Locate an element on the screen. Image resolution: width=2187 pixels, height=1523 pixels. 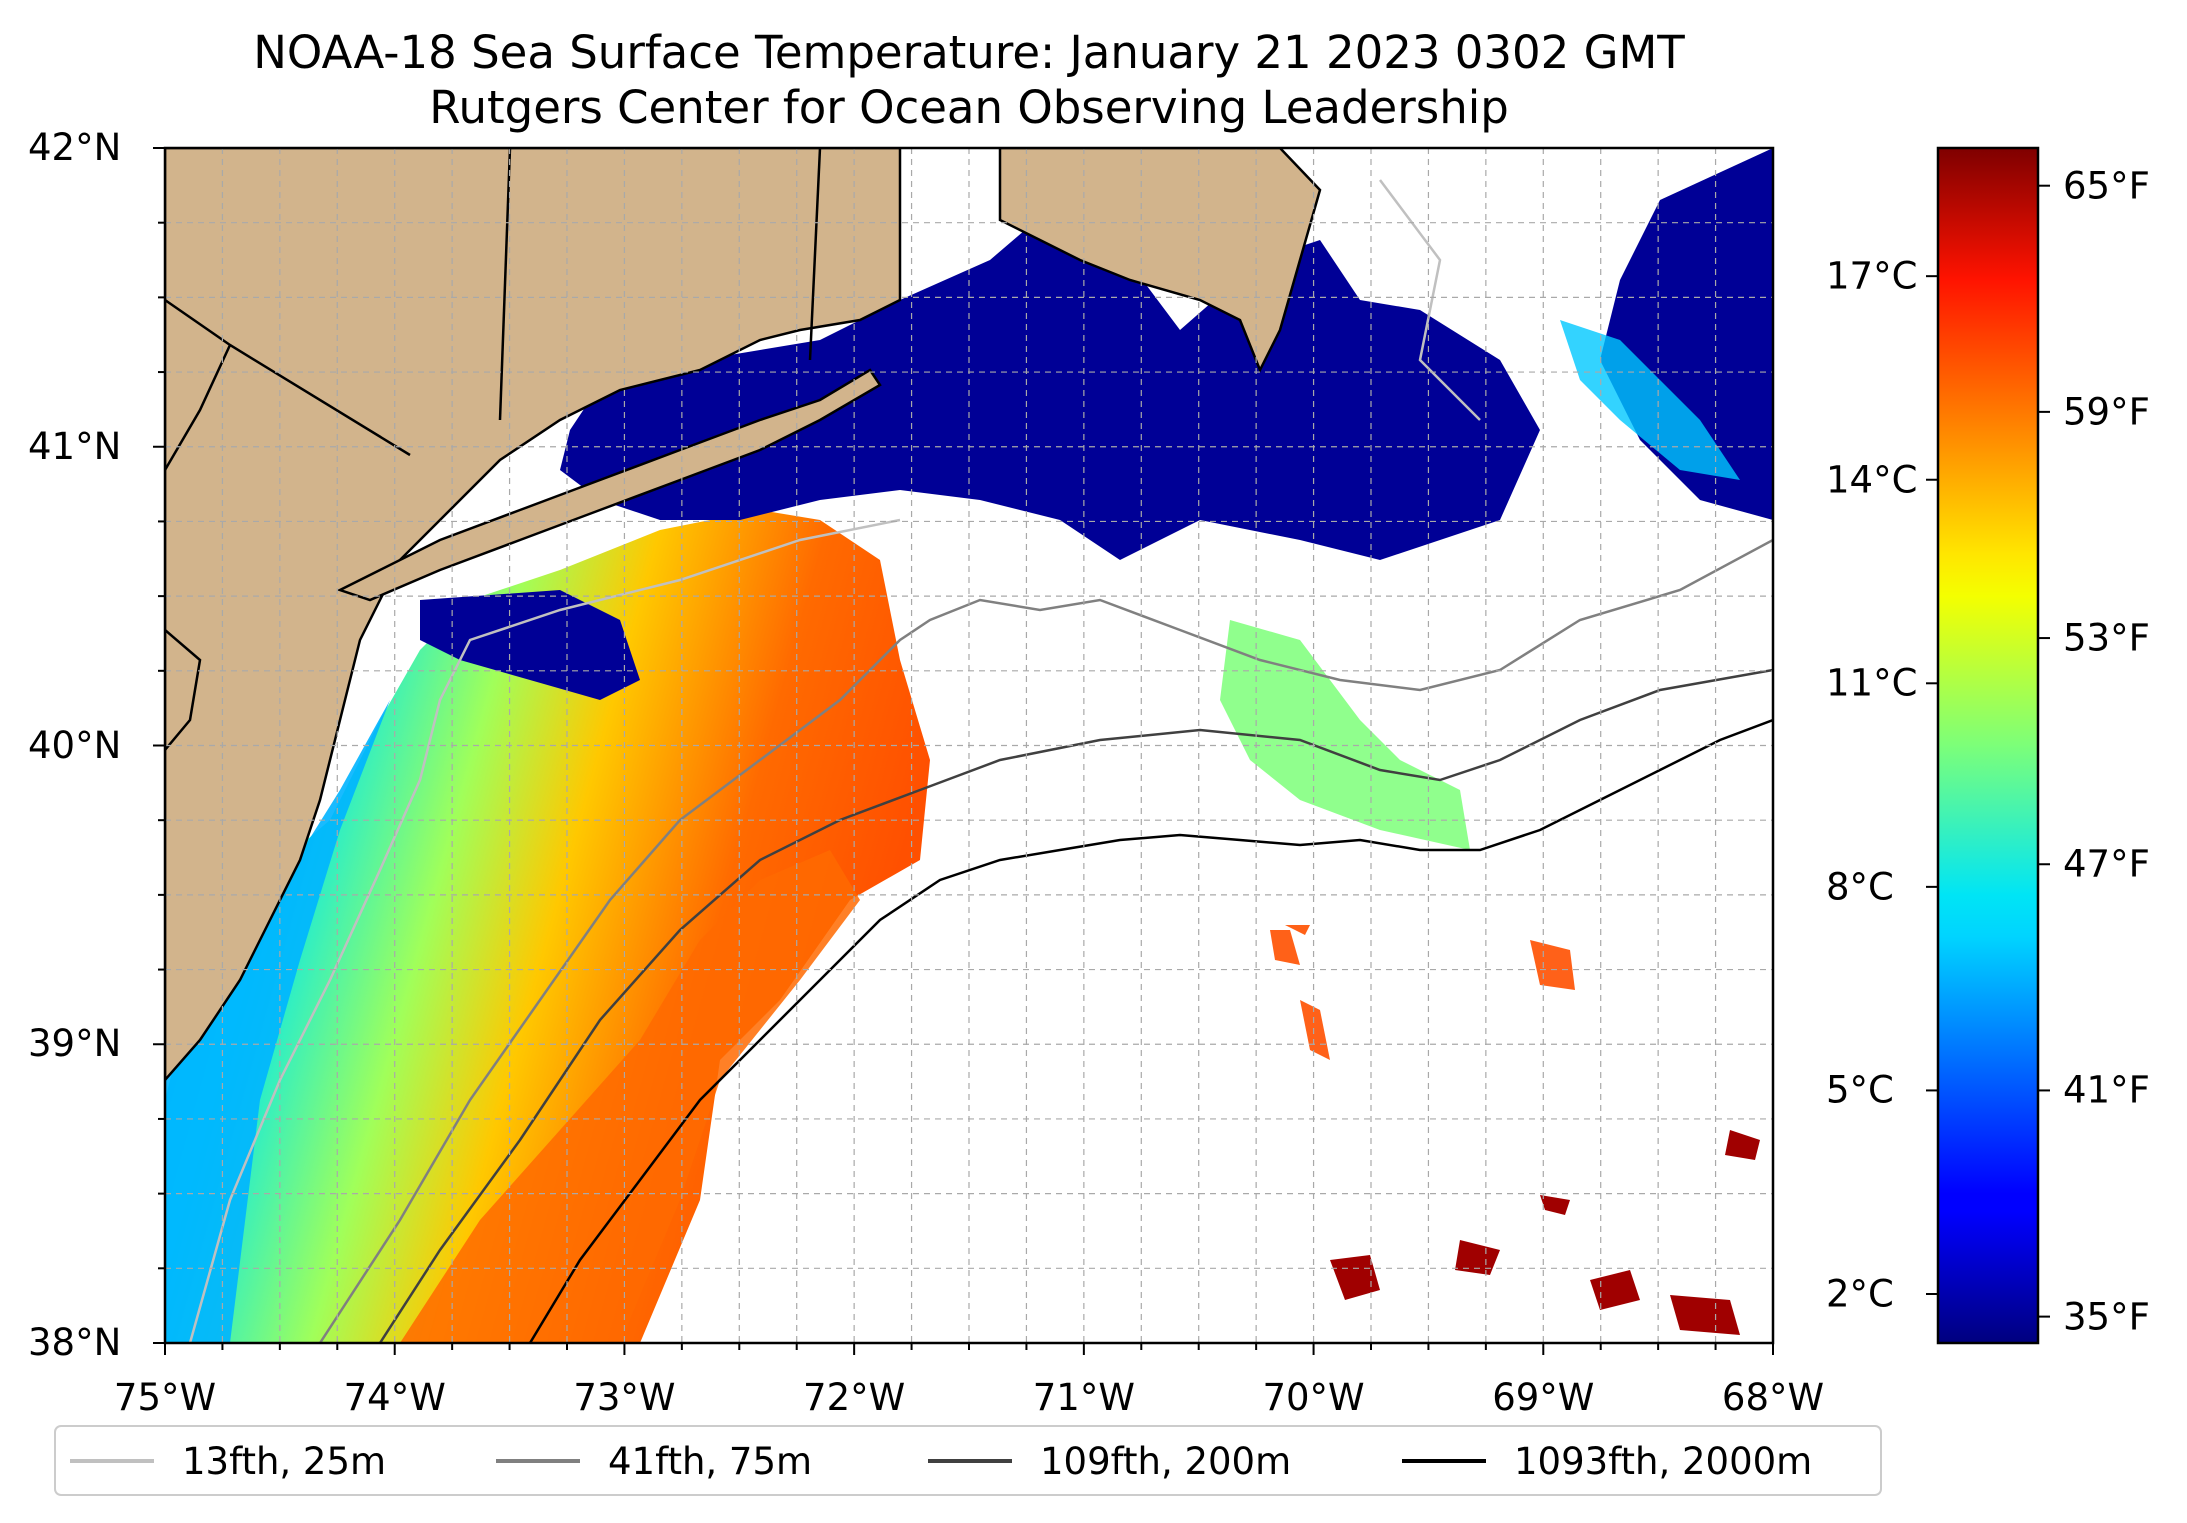
y-tick-label: 39°N is located at coordinates (75, 1044).